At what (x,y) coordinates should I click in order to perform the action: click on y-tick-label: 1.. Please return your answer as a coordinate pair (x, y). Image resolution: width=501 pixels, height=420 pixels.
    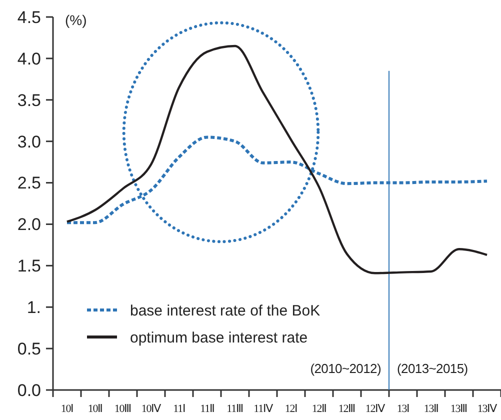
    Looking at the image, I should click on (33, 308).